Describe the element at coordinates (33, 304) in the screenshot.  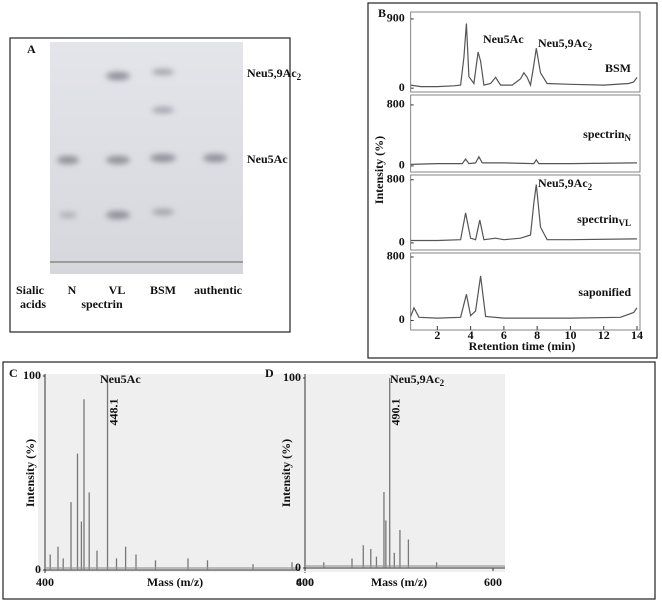
I see `row-label: acids` at that location.